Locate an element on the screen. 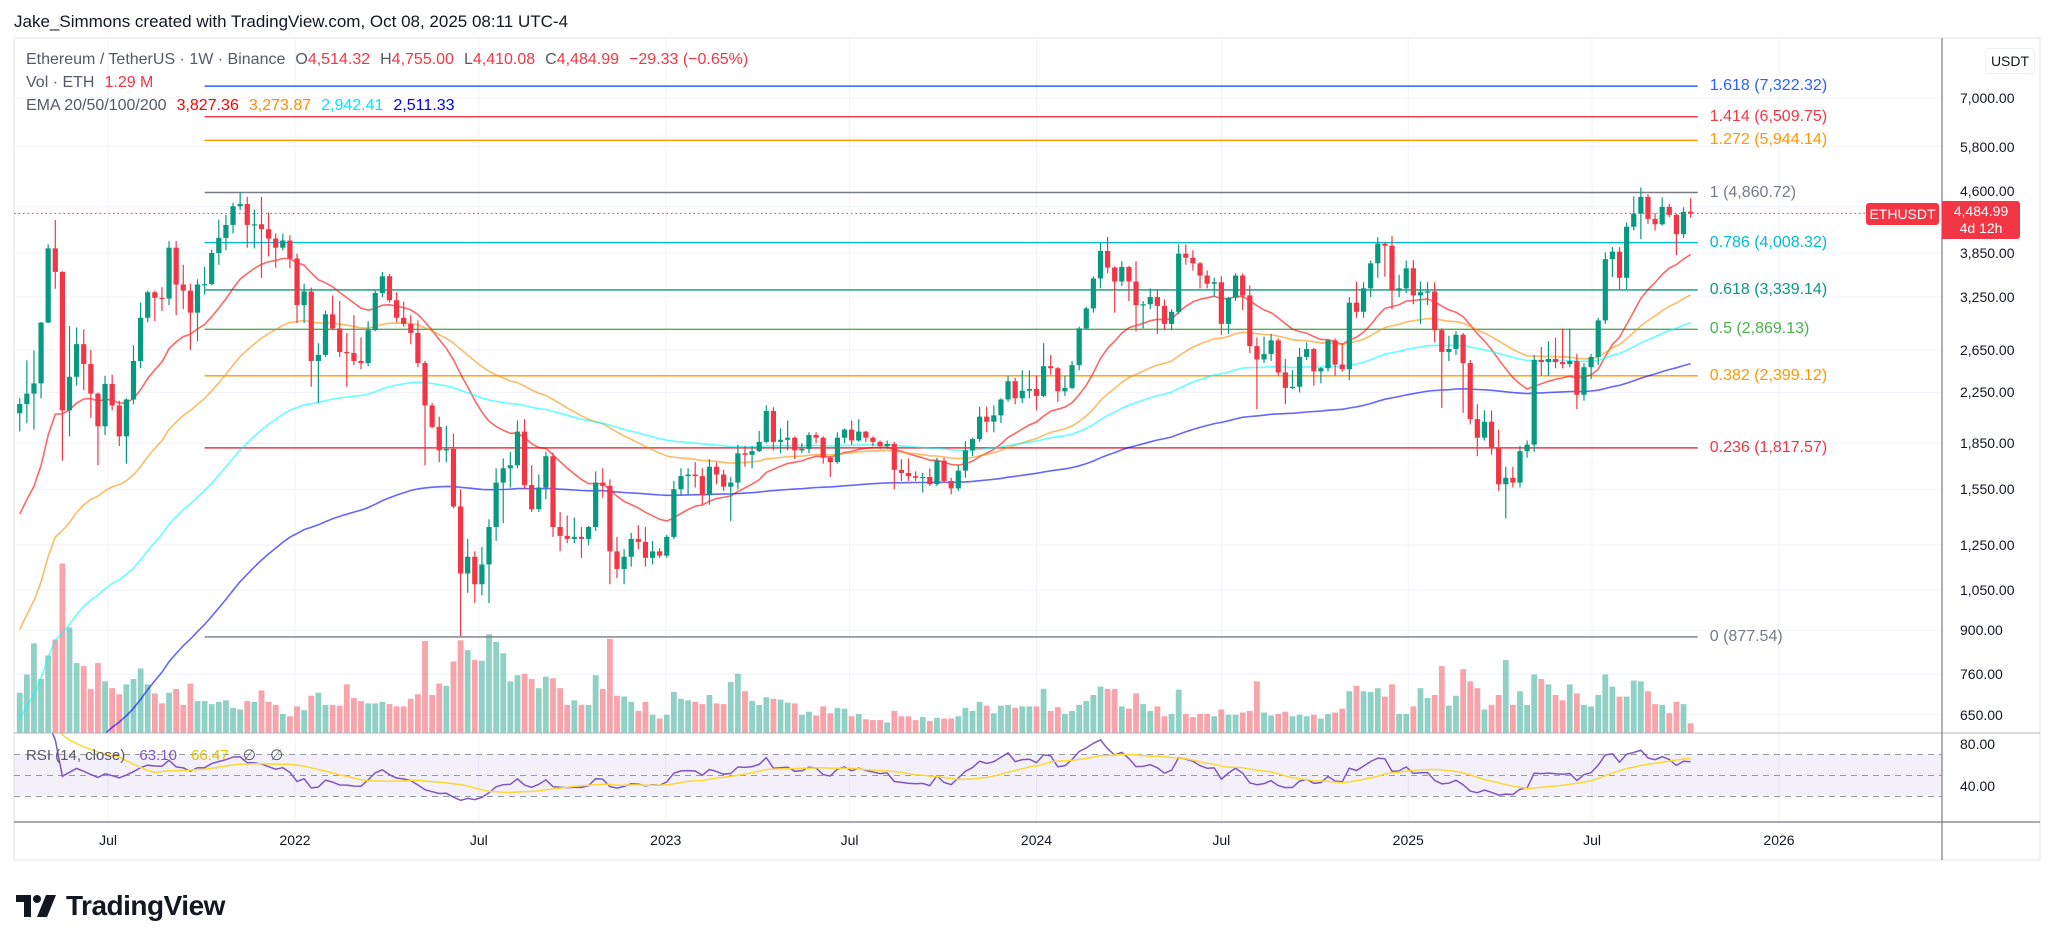 This screenshot has height=946, width=2048. volume-label: Vol · ETH is located at coordinates (60, 82).